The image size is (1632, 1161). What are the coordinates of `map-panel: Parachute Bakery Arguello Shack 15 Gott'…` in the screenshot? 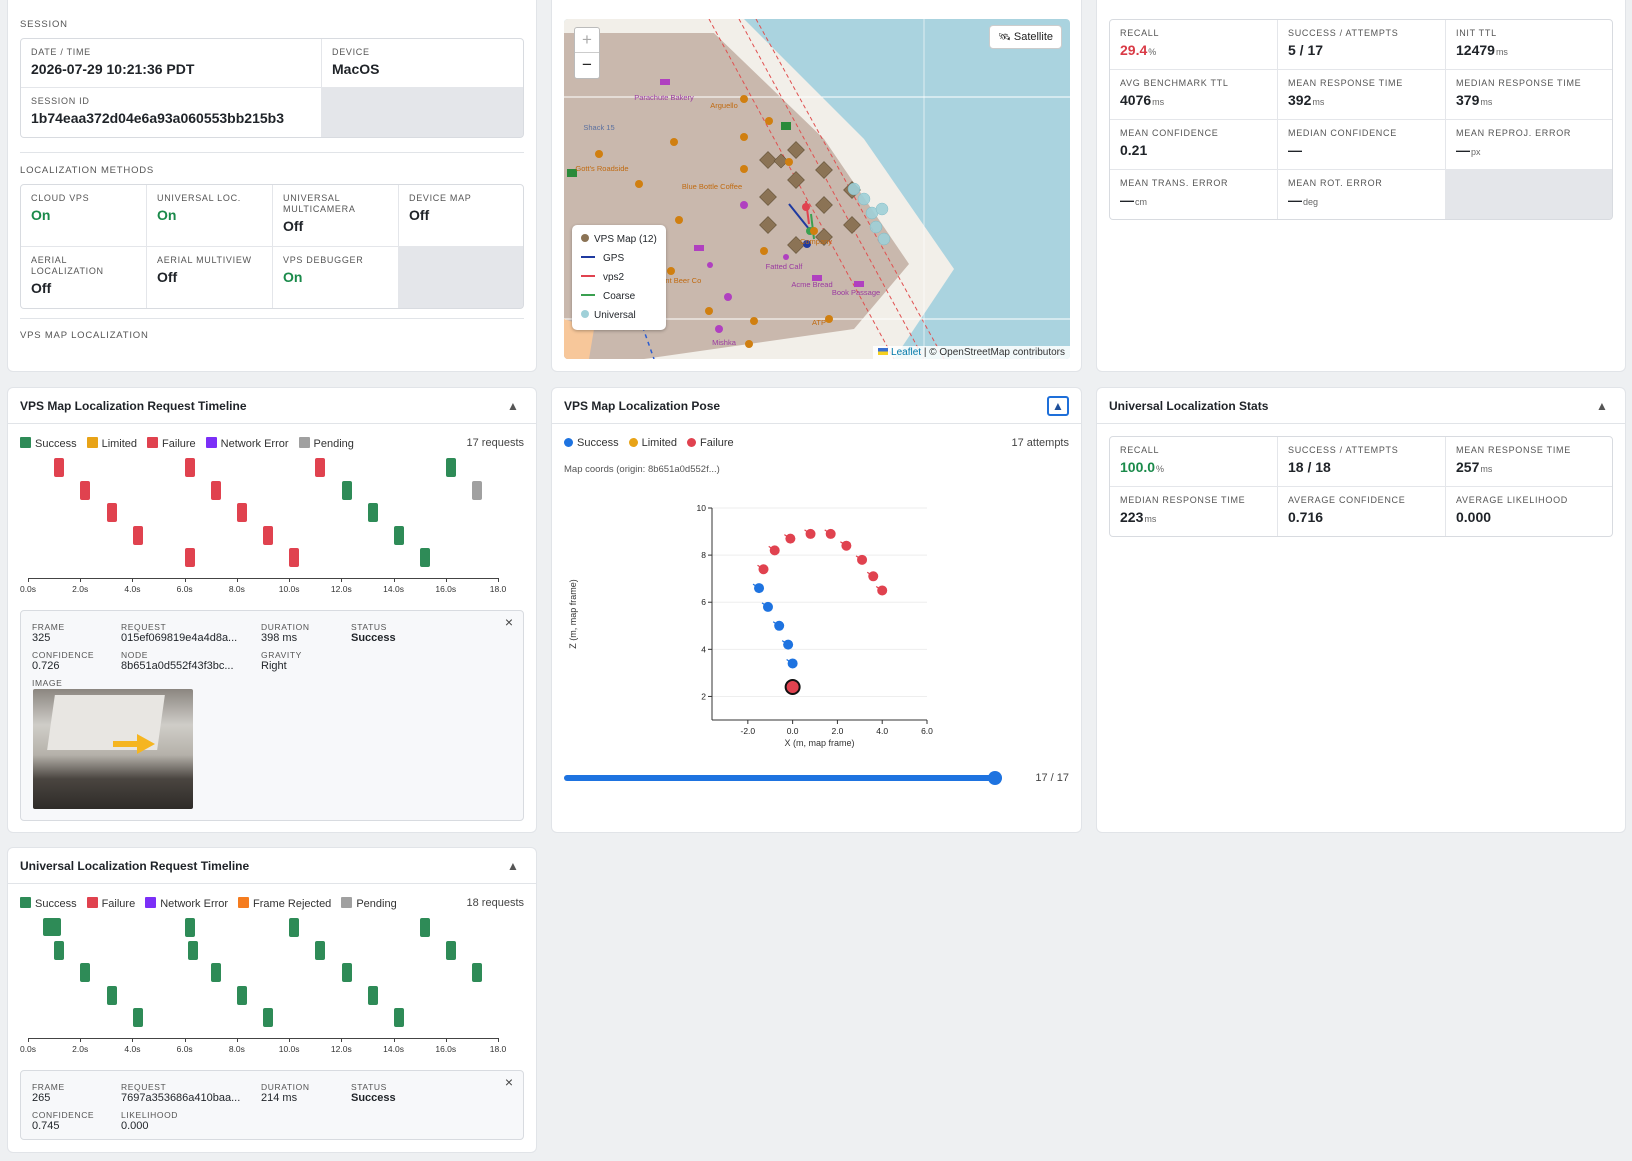 It's located at (816, 186).